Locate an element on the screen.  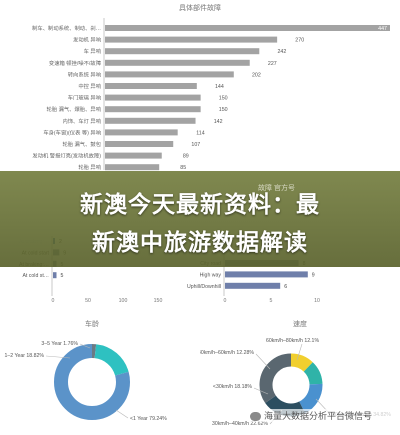
top-chart-category-label: 内饰、车灯 异响 is located at coordinates (81, 121).